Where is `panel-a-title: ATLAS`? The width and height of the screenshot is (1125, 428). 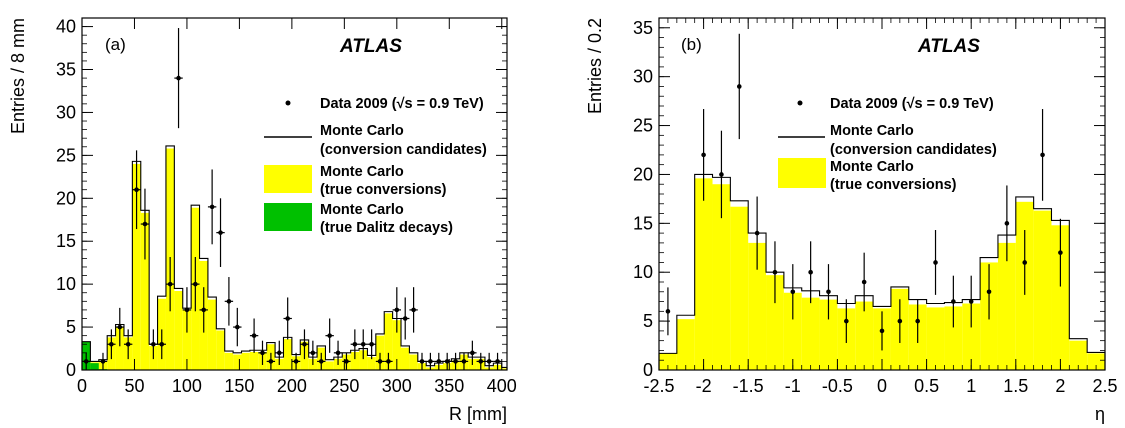
panel-a-title: ATLAS is located at coordinates (370, 46).